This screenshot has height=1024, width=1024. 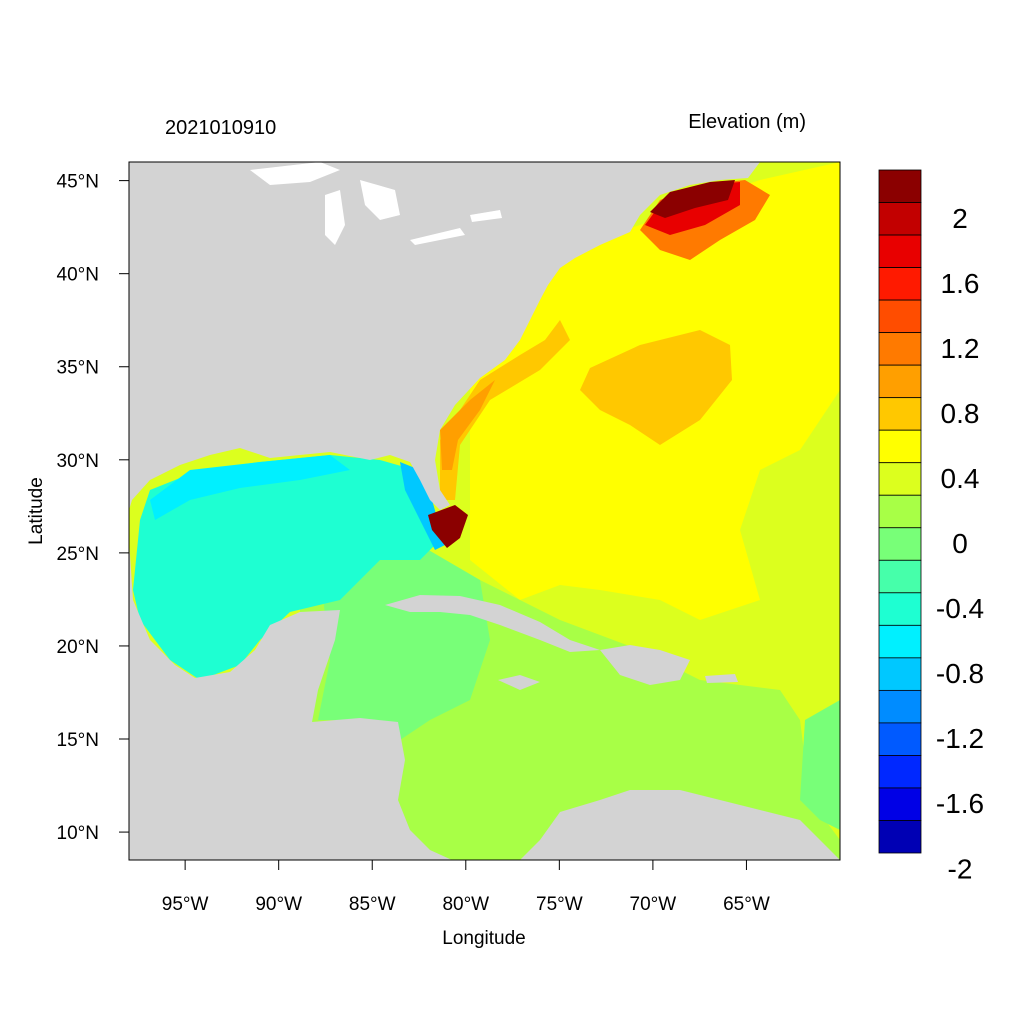 I want to click on map-date-title: 2021010910, so click(x=220, y=128).